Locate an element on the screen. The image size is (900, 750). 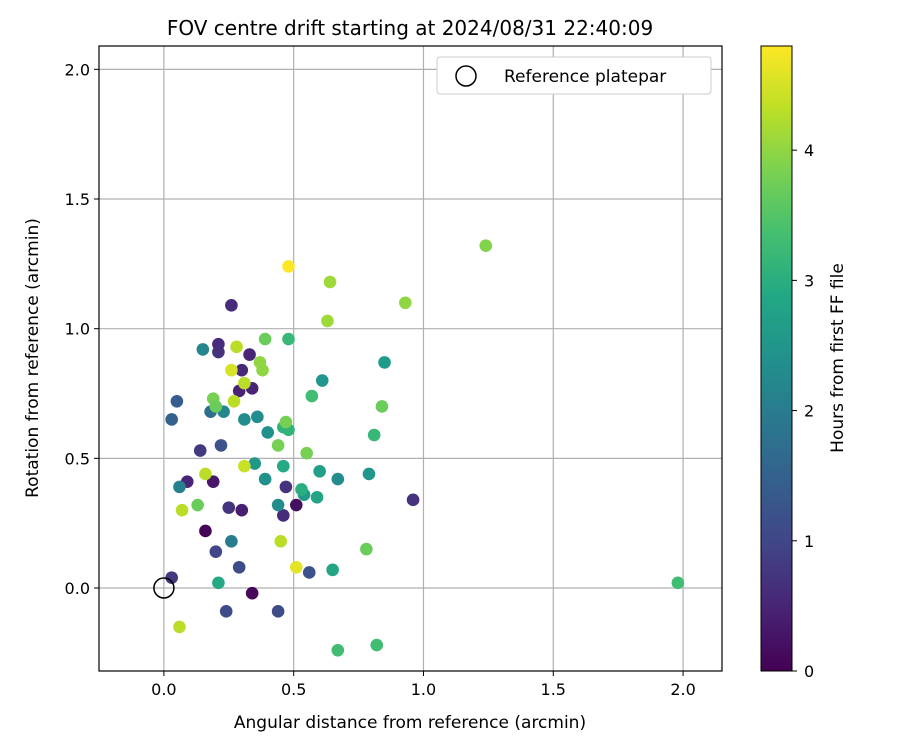
legend-marker is located at coordinates (466, 76).